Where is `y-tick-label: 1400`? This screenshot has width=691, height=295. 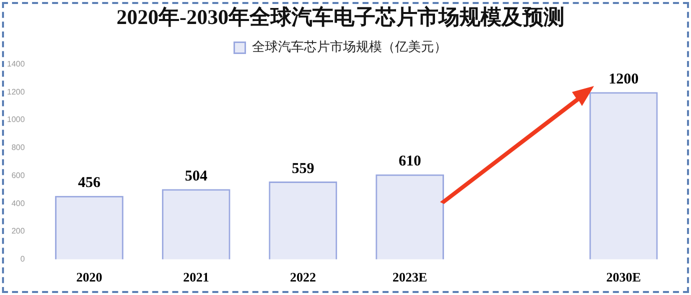 y-tick-label: 1400 is located at coordinates (16, 63).